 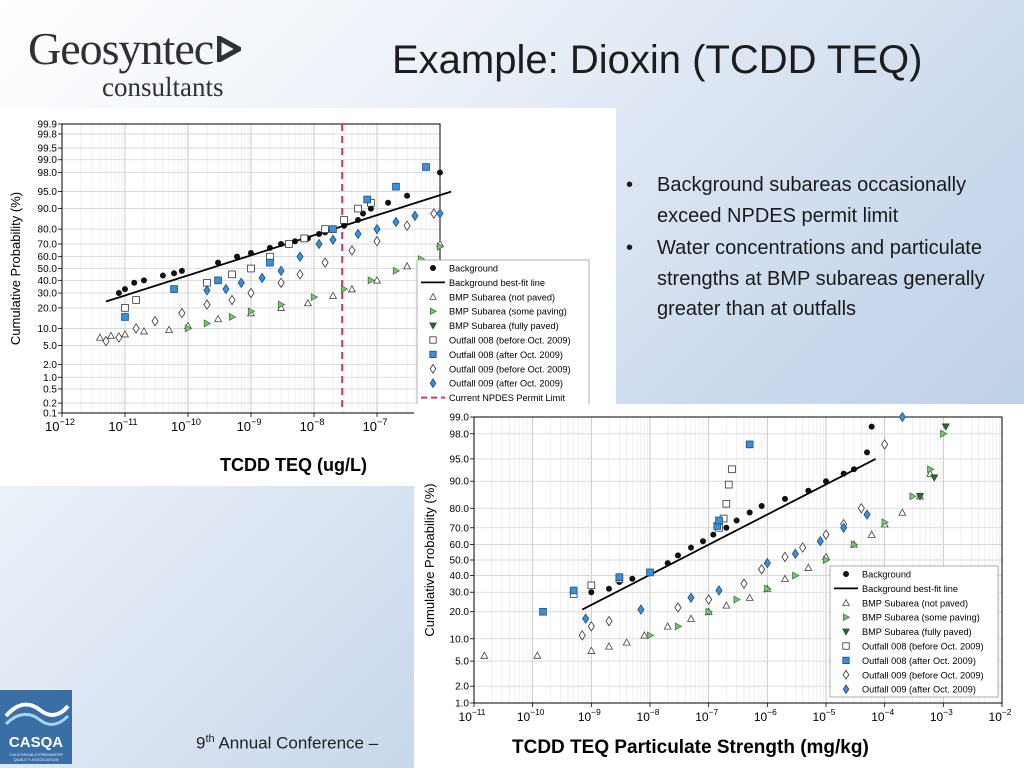 What do you see at coordinates (48, 329) in the screenshot?
I see `y-tick-label: 10.0` at bounding box center [48, 329].